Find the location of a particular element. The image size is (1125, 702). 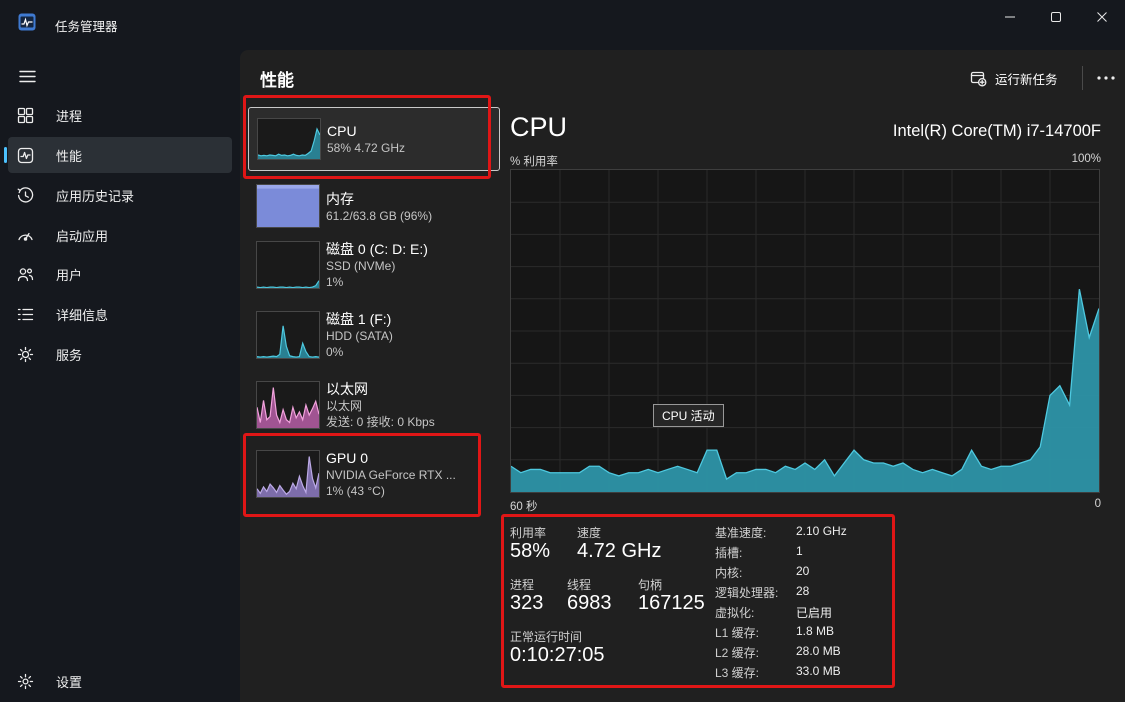

task-manager-app-icon is located at coordinates (27, 22).